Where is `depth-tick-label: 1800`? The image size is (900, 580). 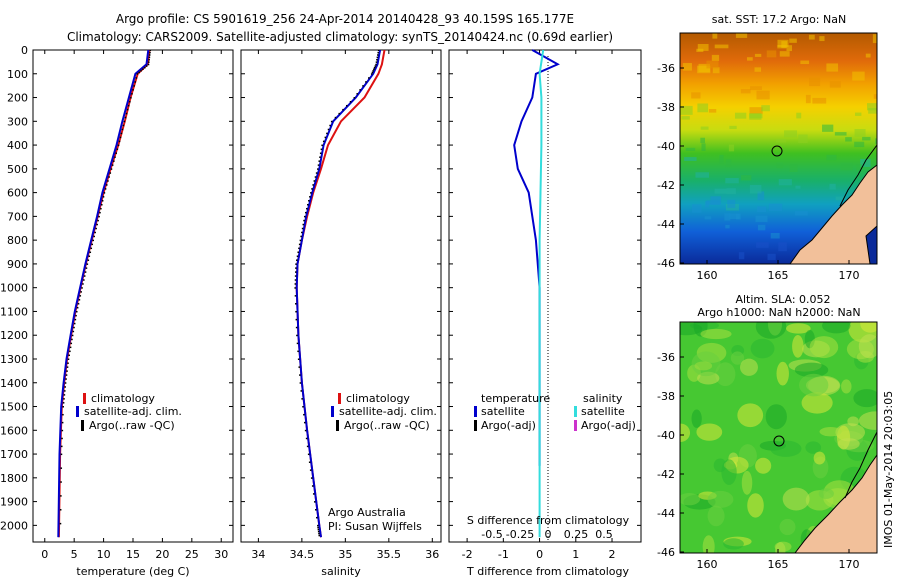
depth-tick-label: 1800 is located at coordinates (14, 478).